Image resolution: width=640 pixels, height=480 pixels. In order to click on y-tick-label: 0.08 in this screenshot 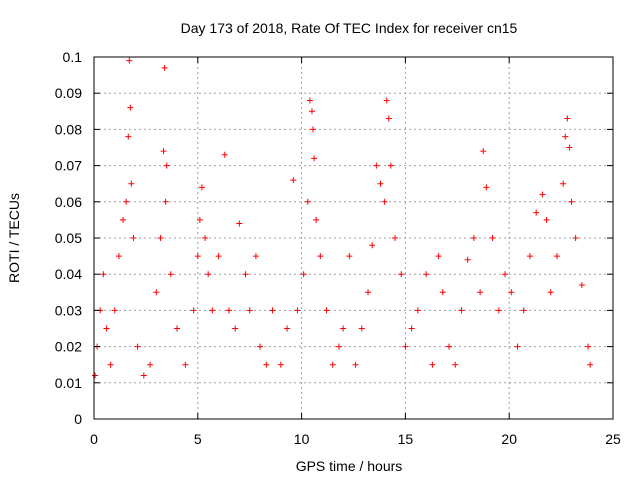, I will do `click(68, 129)`.